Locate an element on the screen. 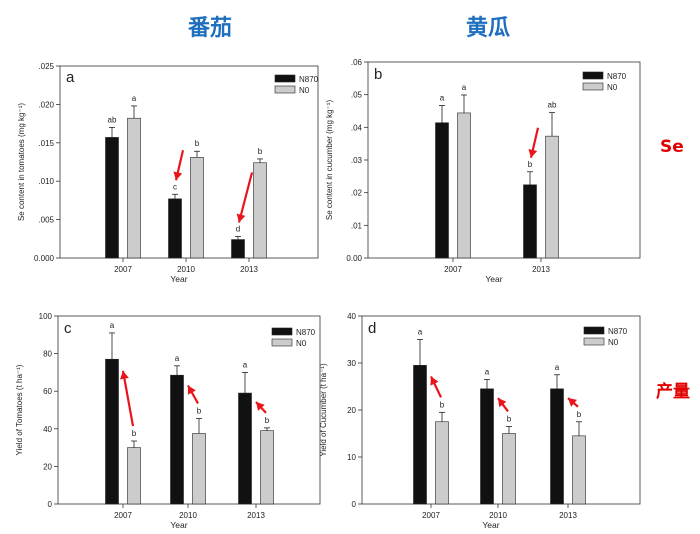 Image resolution: width=700 pixels, height=534 pixels. y-tick-label: .06 is located at coordinates (357, 62).